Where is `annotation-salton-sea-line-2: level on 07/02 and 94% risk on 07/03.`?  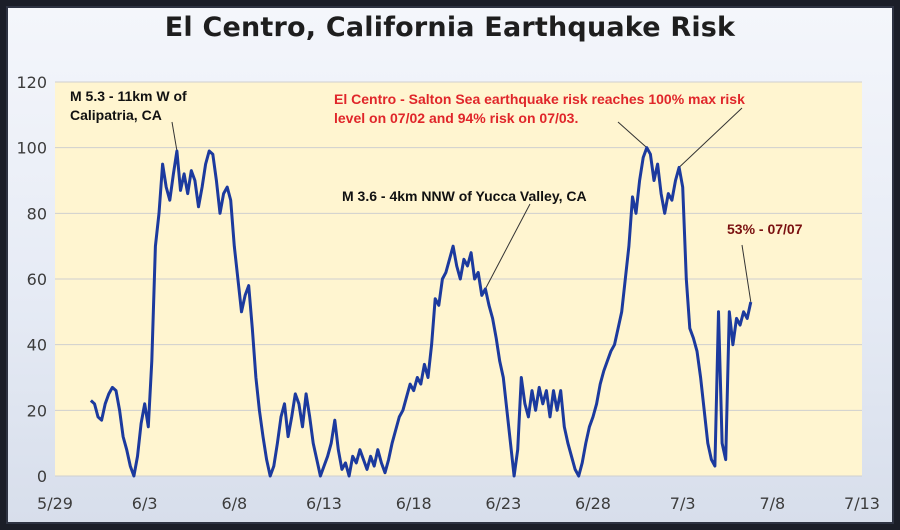 annotation-salton-sea-line-2: level on 07/02 and 94% risk on 07/03. is located at coordinates (456, 118).